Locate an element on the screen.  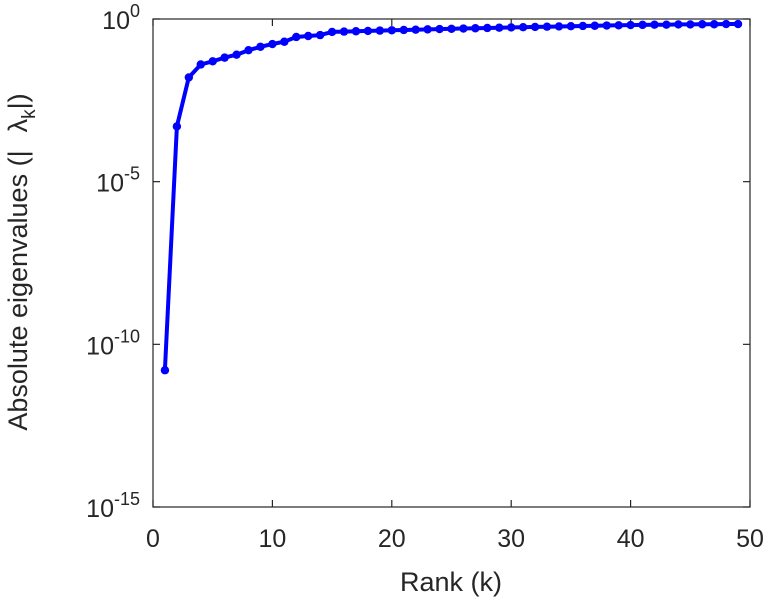
y-tick-label: 10⁰ is located at coordinates (121, 18).